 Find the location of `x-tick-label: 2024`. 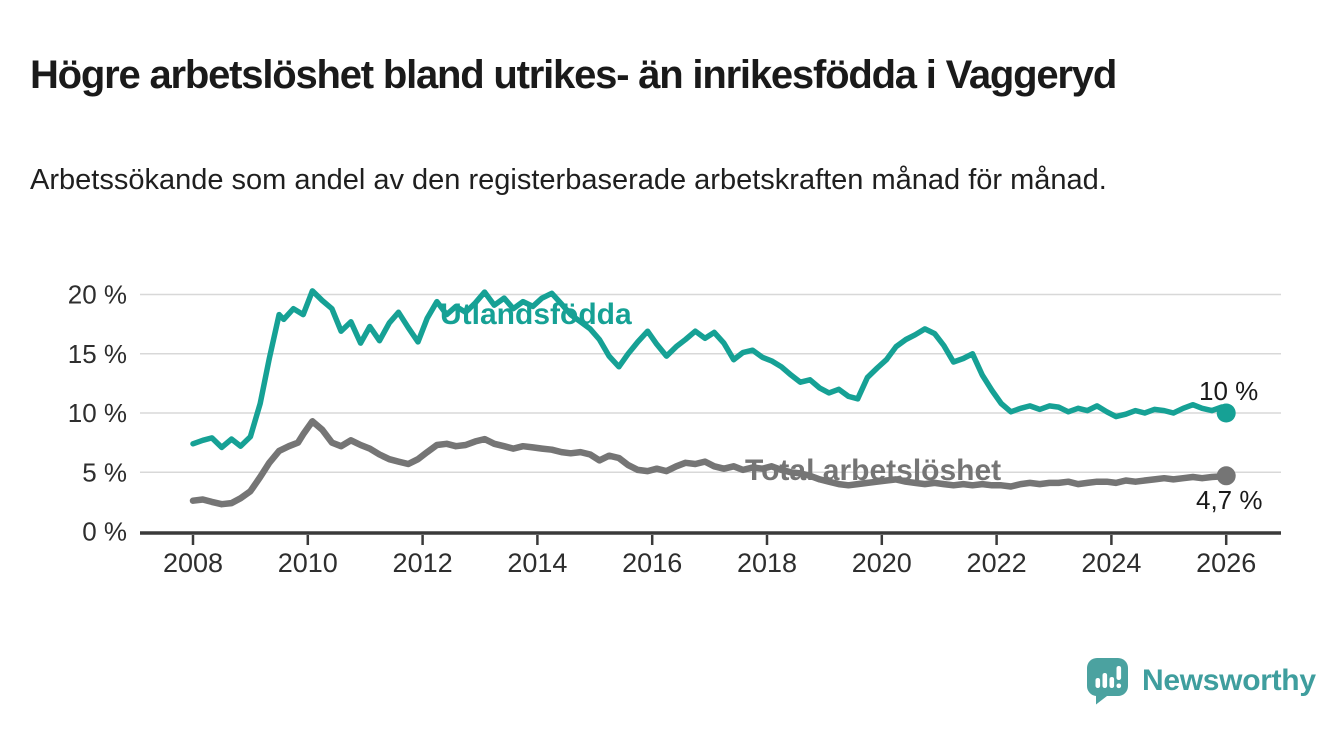

x-tick-label: 2024 is located at coordinates (1111, 563).